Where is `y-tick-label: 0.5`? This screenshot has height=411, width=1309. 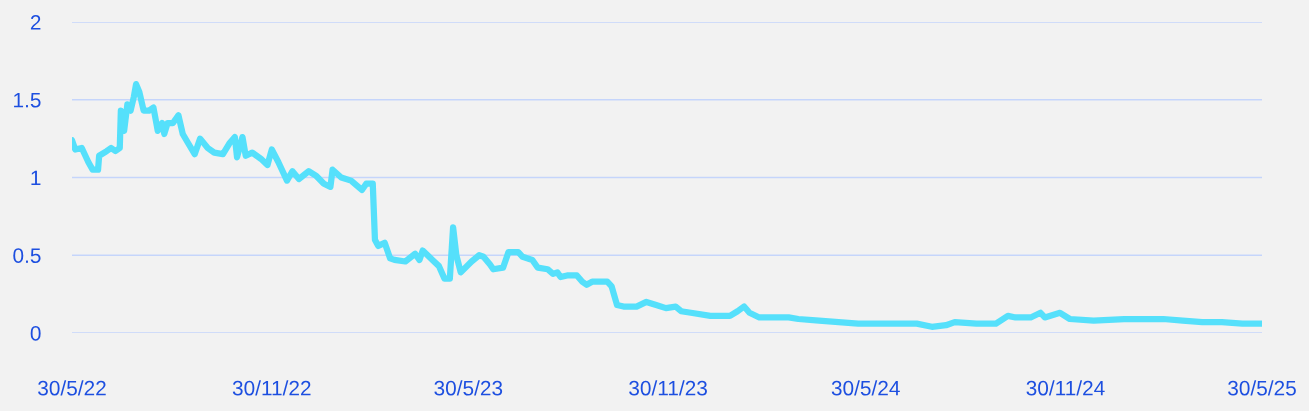
y-tick-label: 0.5 is located at coordinates (27, 255).